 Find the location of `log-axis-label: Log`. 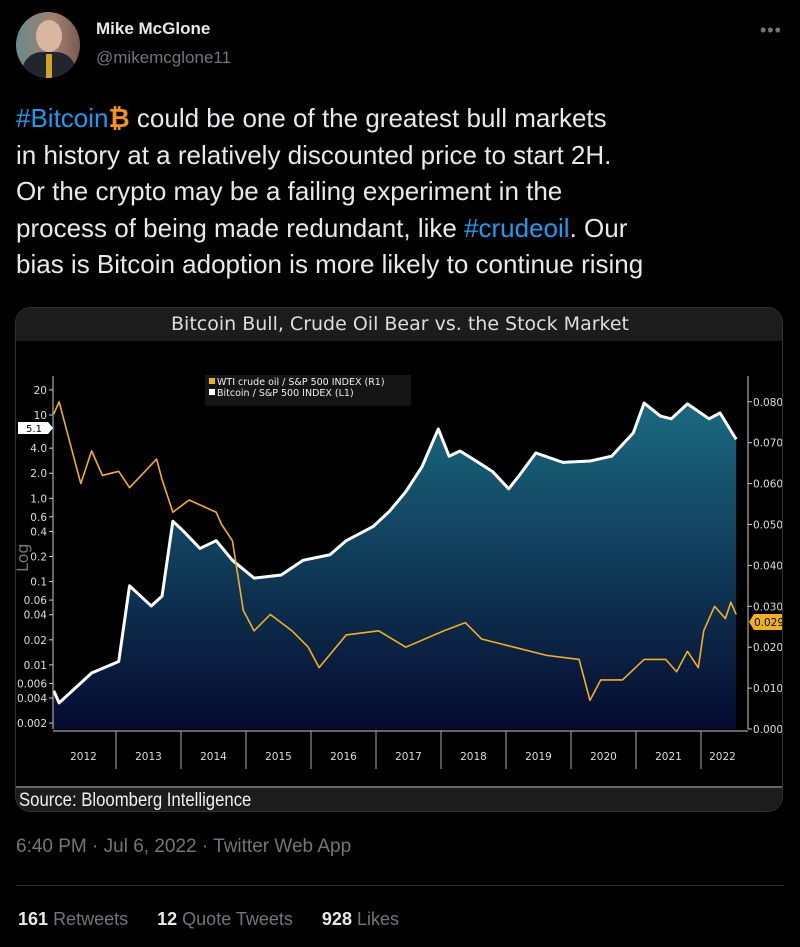

log-axis-label: Log is located at coordinates (24, 557).